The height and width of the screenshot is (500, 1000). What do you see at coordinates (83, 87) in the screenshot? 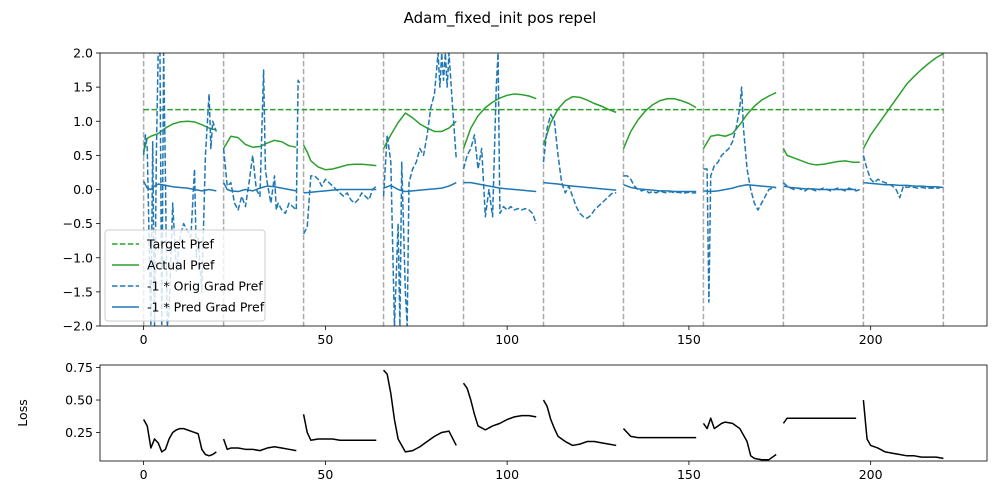
I see `y-tick-label: 1.5` at bounding box center [83, 87].